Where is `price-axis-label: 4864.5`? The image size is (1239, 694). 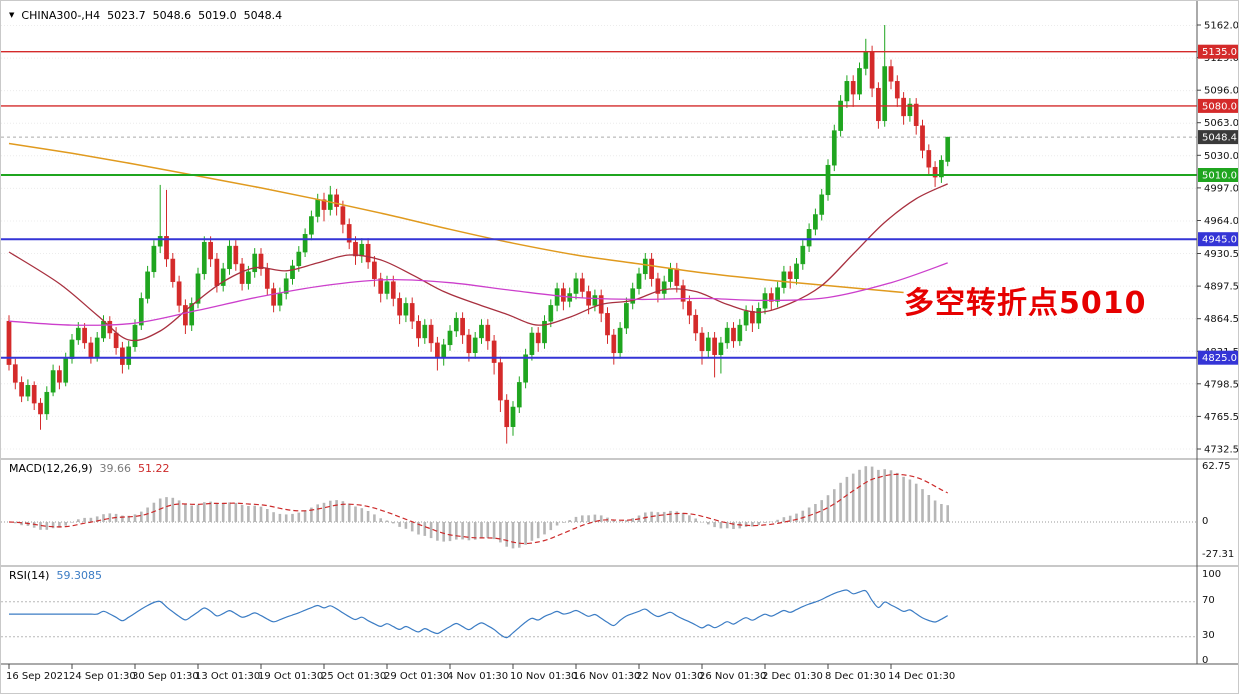
price-axis-label: 4864.5 is located at coordinates (1221, 319).